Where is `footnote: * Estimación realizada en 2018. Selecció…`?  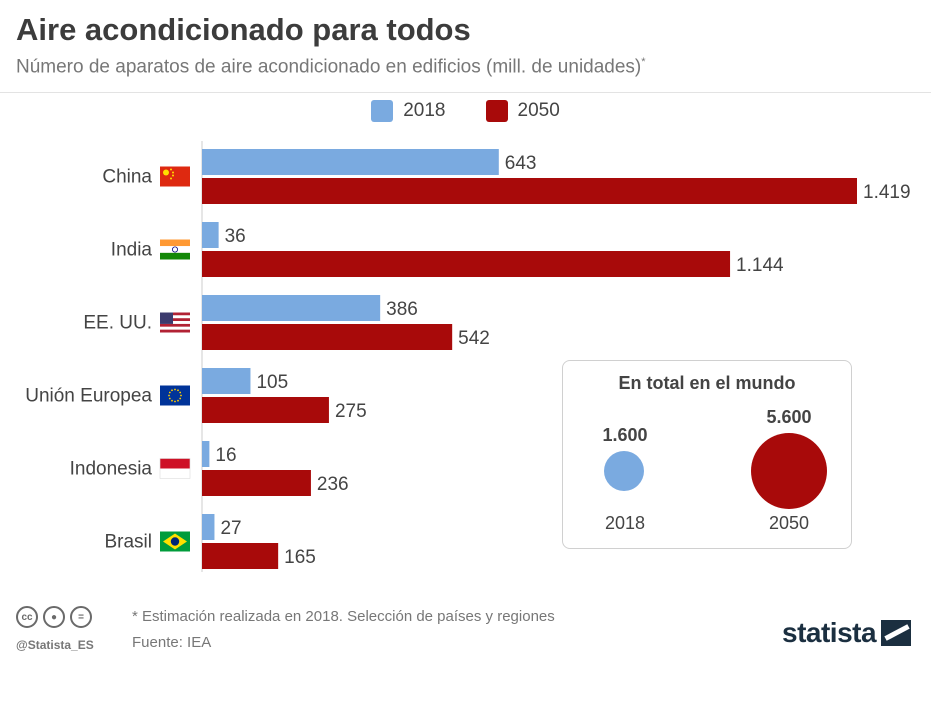
footnote: * Estimación realizada en 2018. Selecció… is located at coordinates (343, 616).